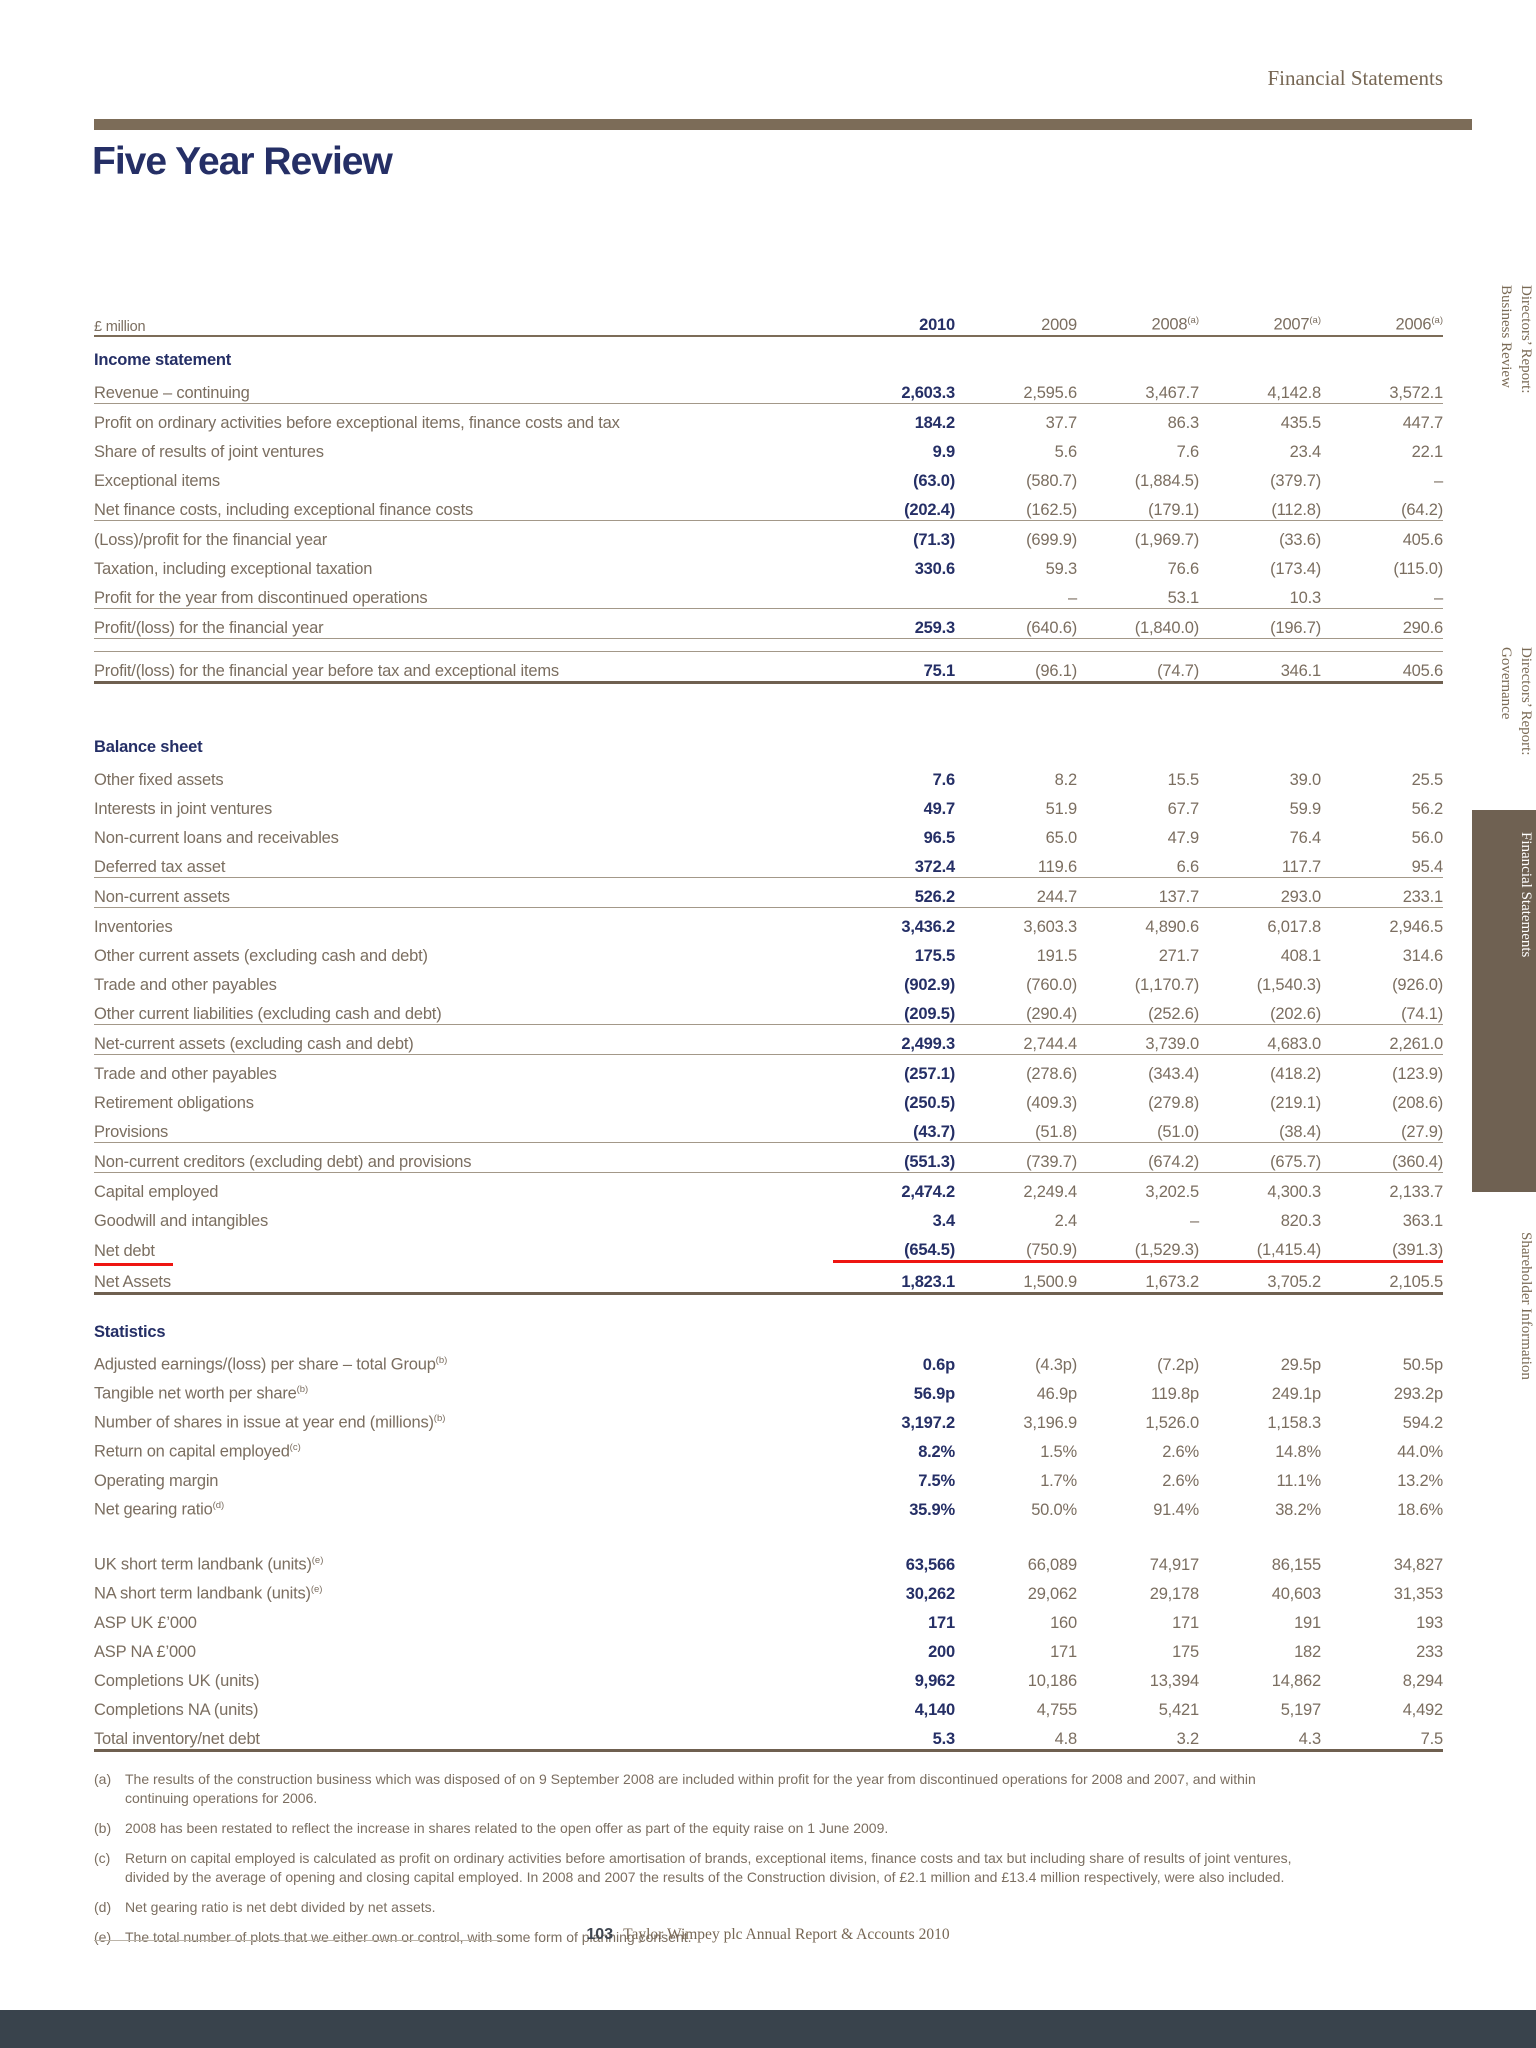 This screenshot has height=2048, width=1536. What do you see at coordinates (768, 775) in the screenshot?
I see `table-row: Other fixed assets 7.6 8.2 15.5 39.0 25.5` at bounding box center [768, 775].